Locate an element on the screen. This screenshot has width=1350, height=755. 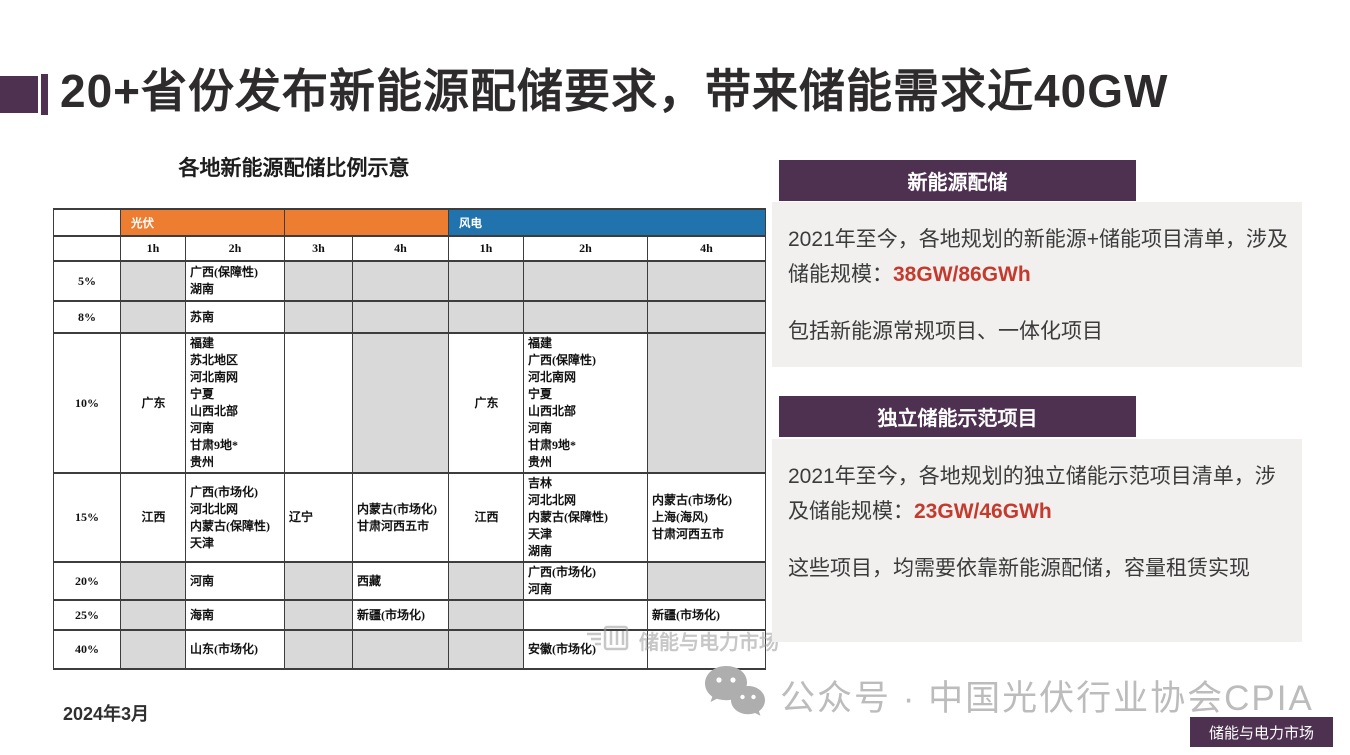
ratio-cell: 15% is located at coordinates (87, 517).